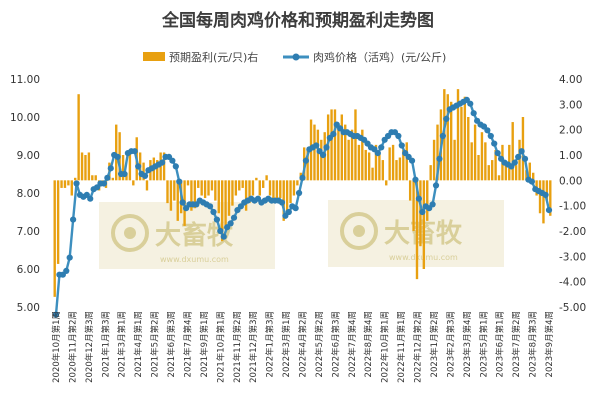 The image size is (597, 414). What do you see at coordinates (171, 344) in the screenshot?
I see `x-axis-tick-label: 2021年6月第3周` at bounding box center [171, 344].